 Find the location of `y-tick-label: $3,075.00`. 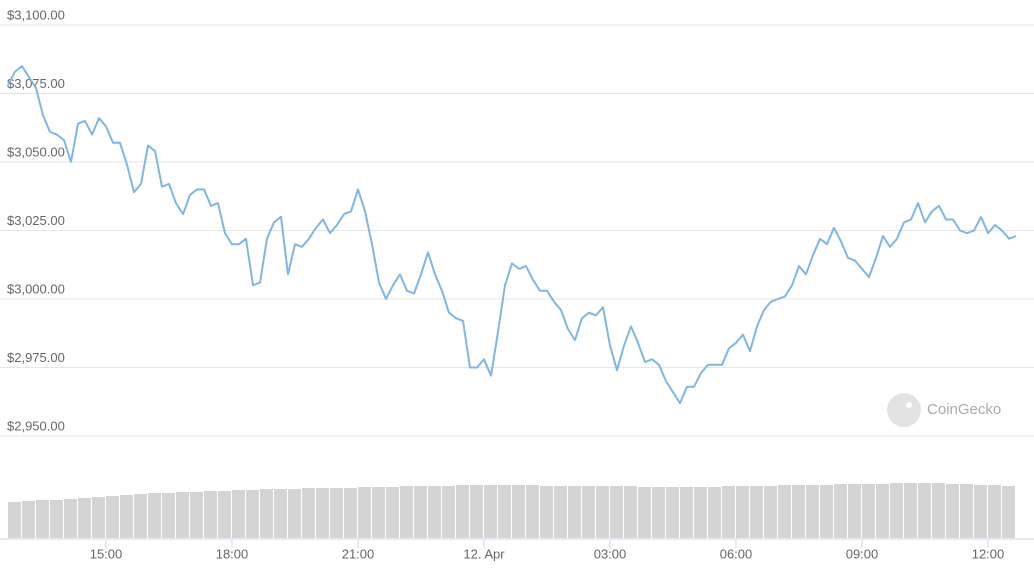

y-tick-label: $3,075.00 is located at coordinates (36, 83).